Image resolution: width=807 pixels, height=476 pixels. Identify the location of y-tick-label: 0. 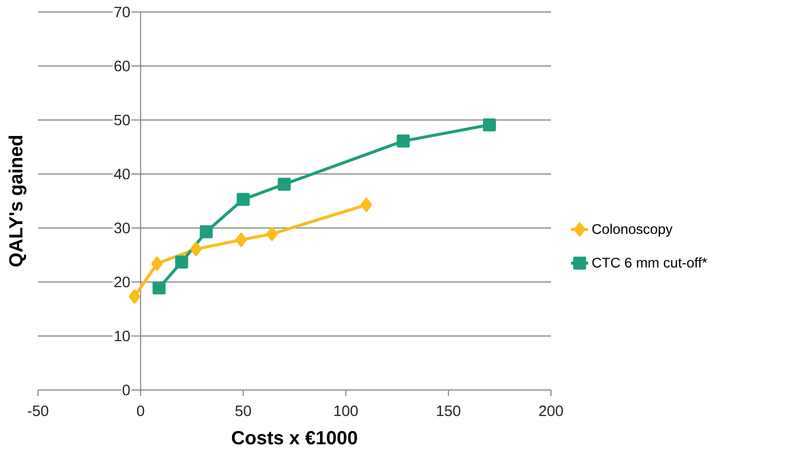
(126, 390).